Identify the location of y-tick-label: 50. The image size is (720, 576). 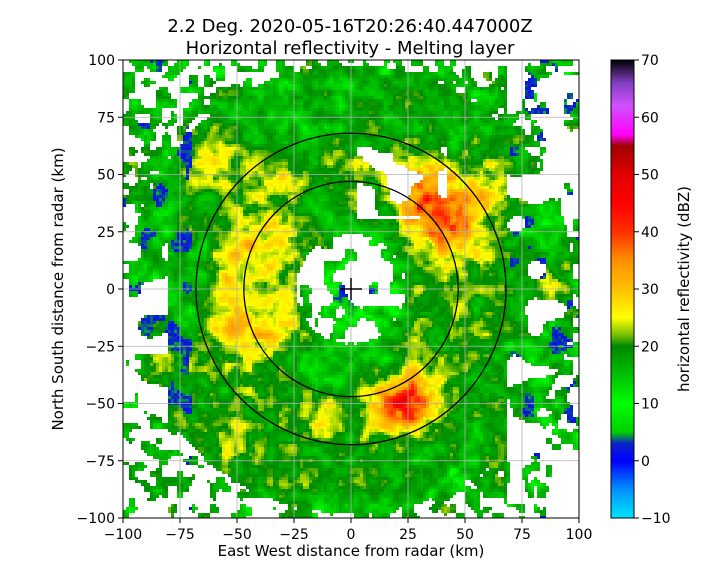
(106, 176).